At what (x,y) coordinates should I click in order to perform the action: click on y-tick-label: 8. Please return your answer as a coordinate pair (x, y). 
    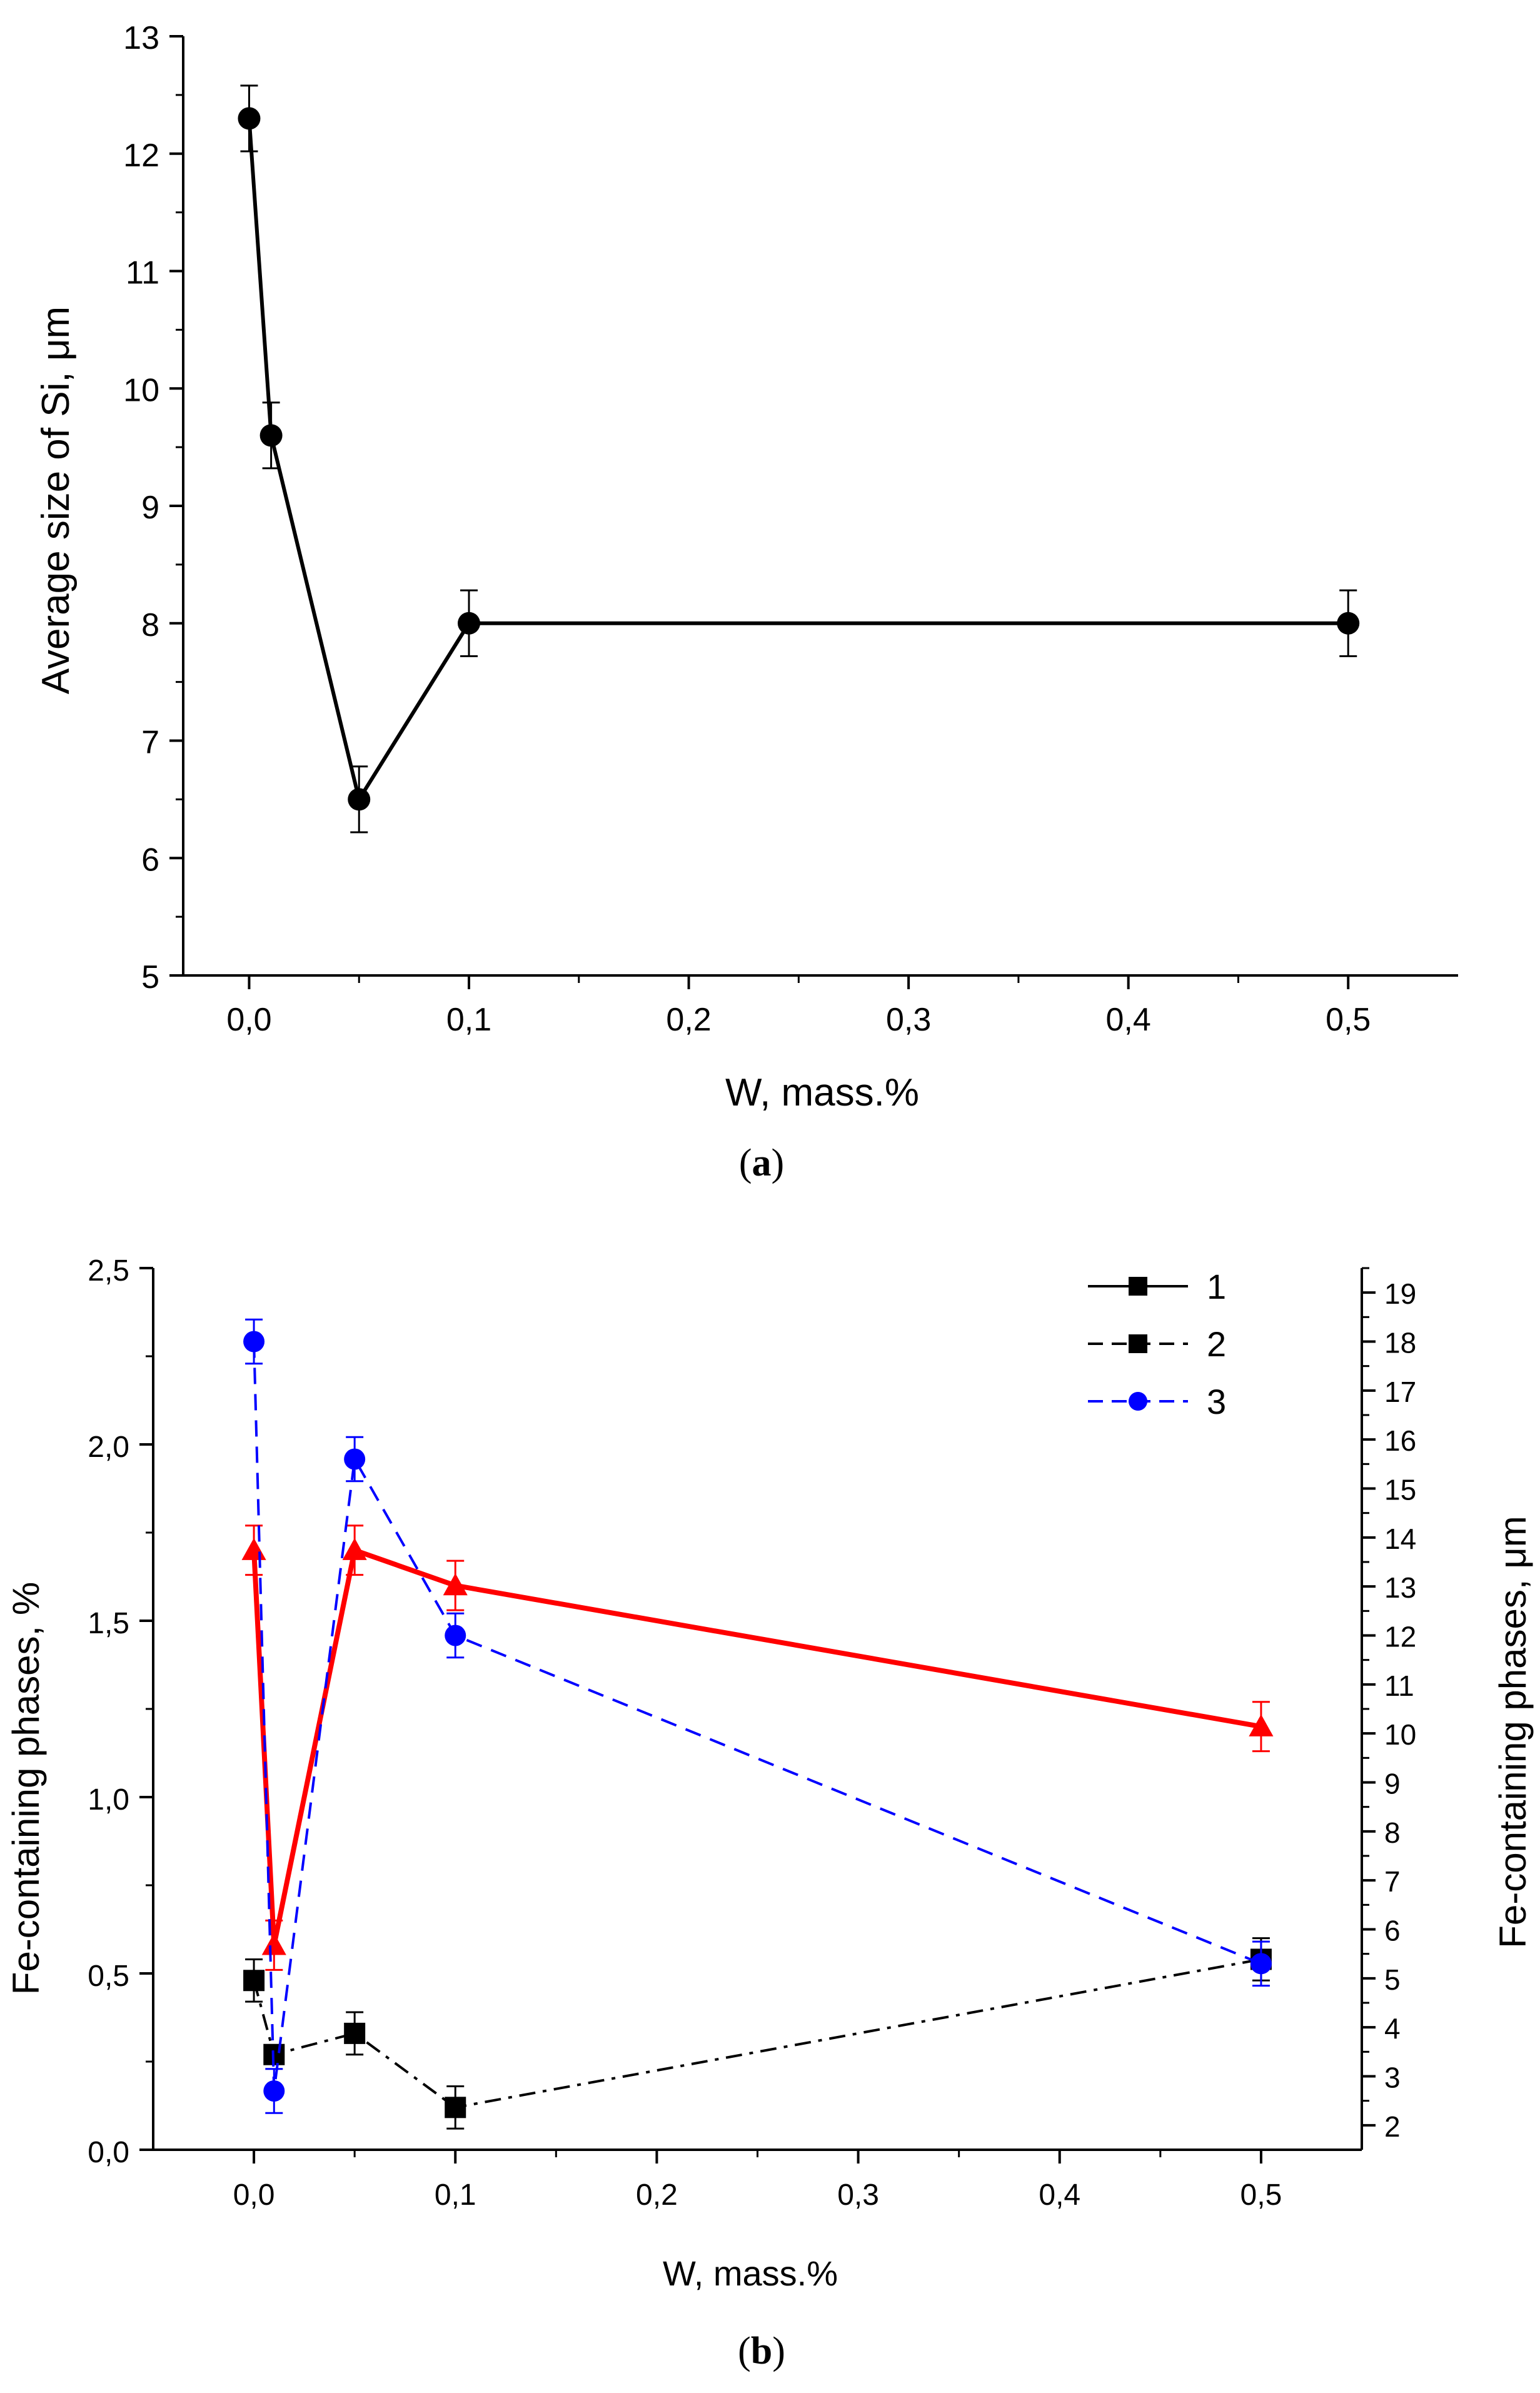
    Looking at the image, I should click on (150, 625).